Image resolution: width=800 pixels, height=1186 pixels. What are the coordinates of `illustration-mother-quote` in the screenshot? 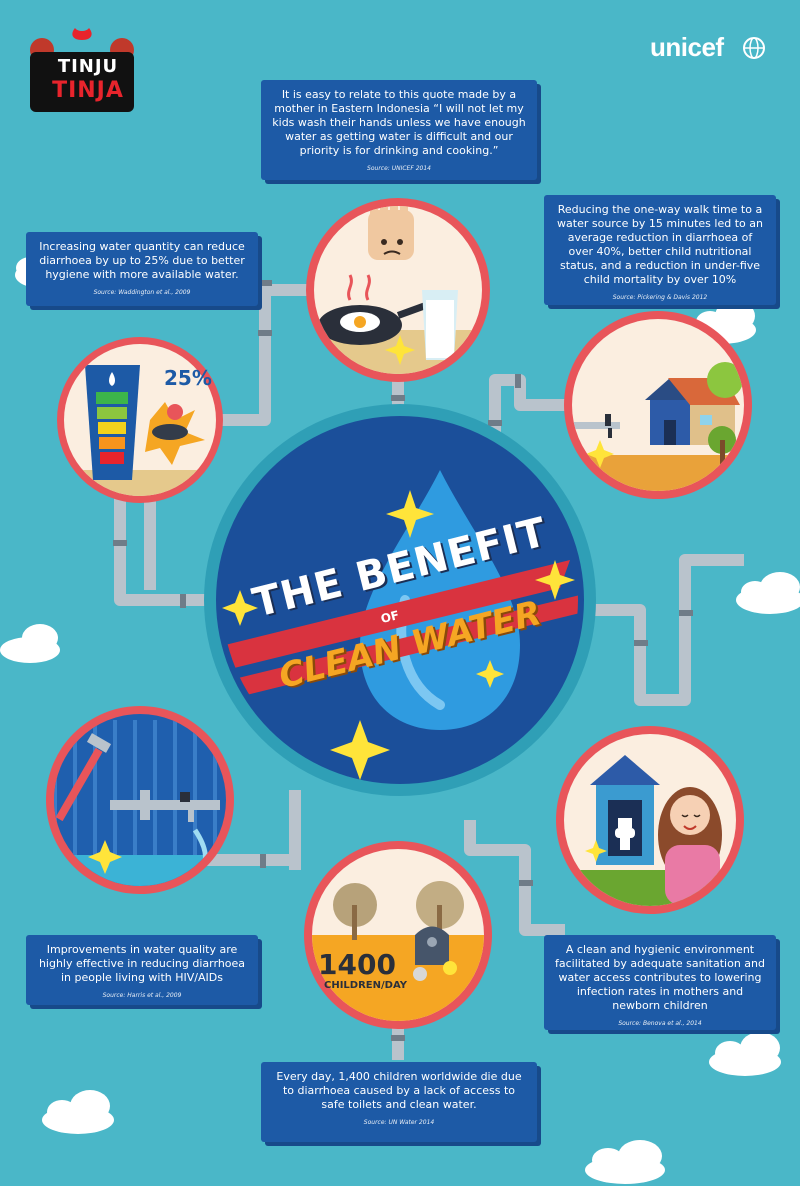 It's located at (398, 290).